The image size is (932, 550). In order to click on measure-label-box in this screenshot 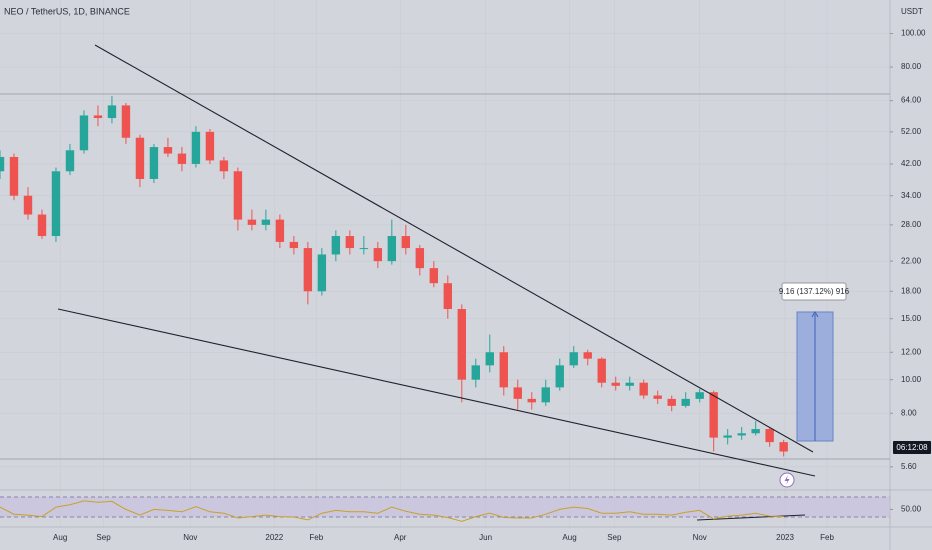, I will do `click(814, 291)`.